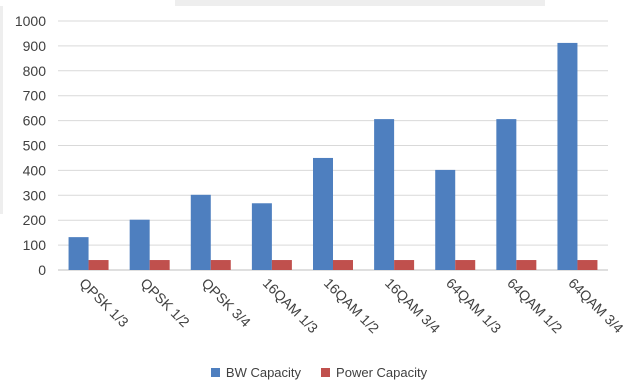  I want to click on x-tick-label: 64QAM 3/4, so click(596, 306).